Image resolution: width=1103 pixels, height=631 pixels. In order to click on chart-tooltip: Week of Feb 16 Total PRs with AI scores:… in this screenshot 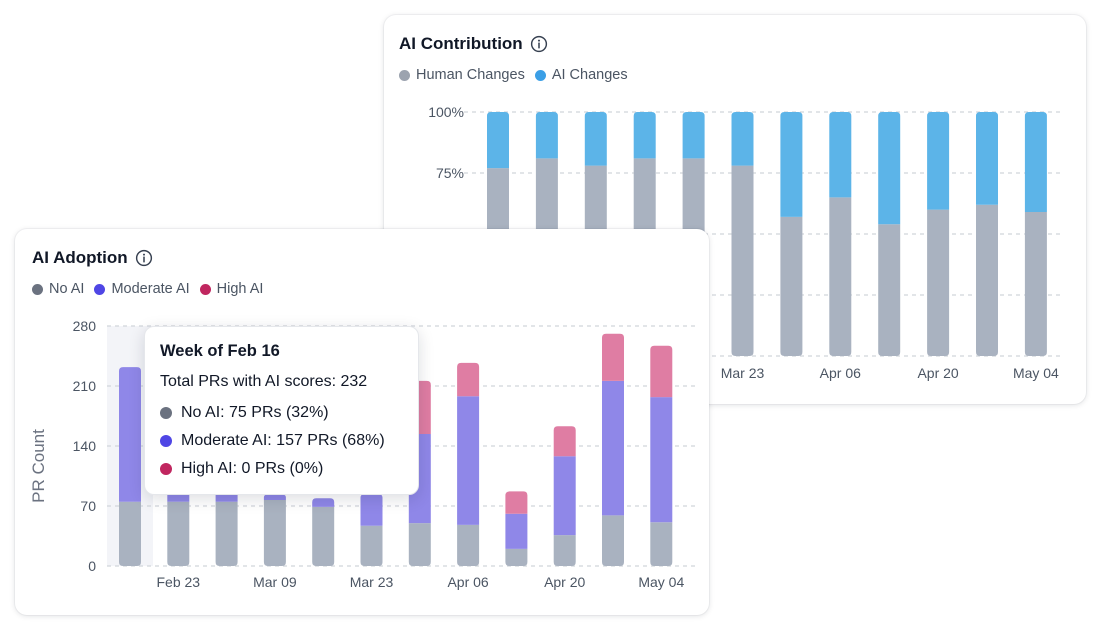, I will do `click(281, 410)`.